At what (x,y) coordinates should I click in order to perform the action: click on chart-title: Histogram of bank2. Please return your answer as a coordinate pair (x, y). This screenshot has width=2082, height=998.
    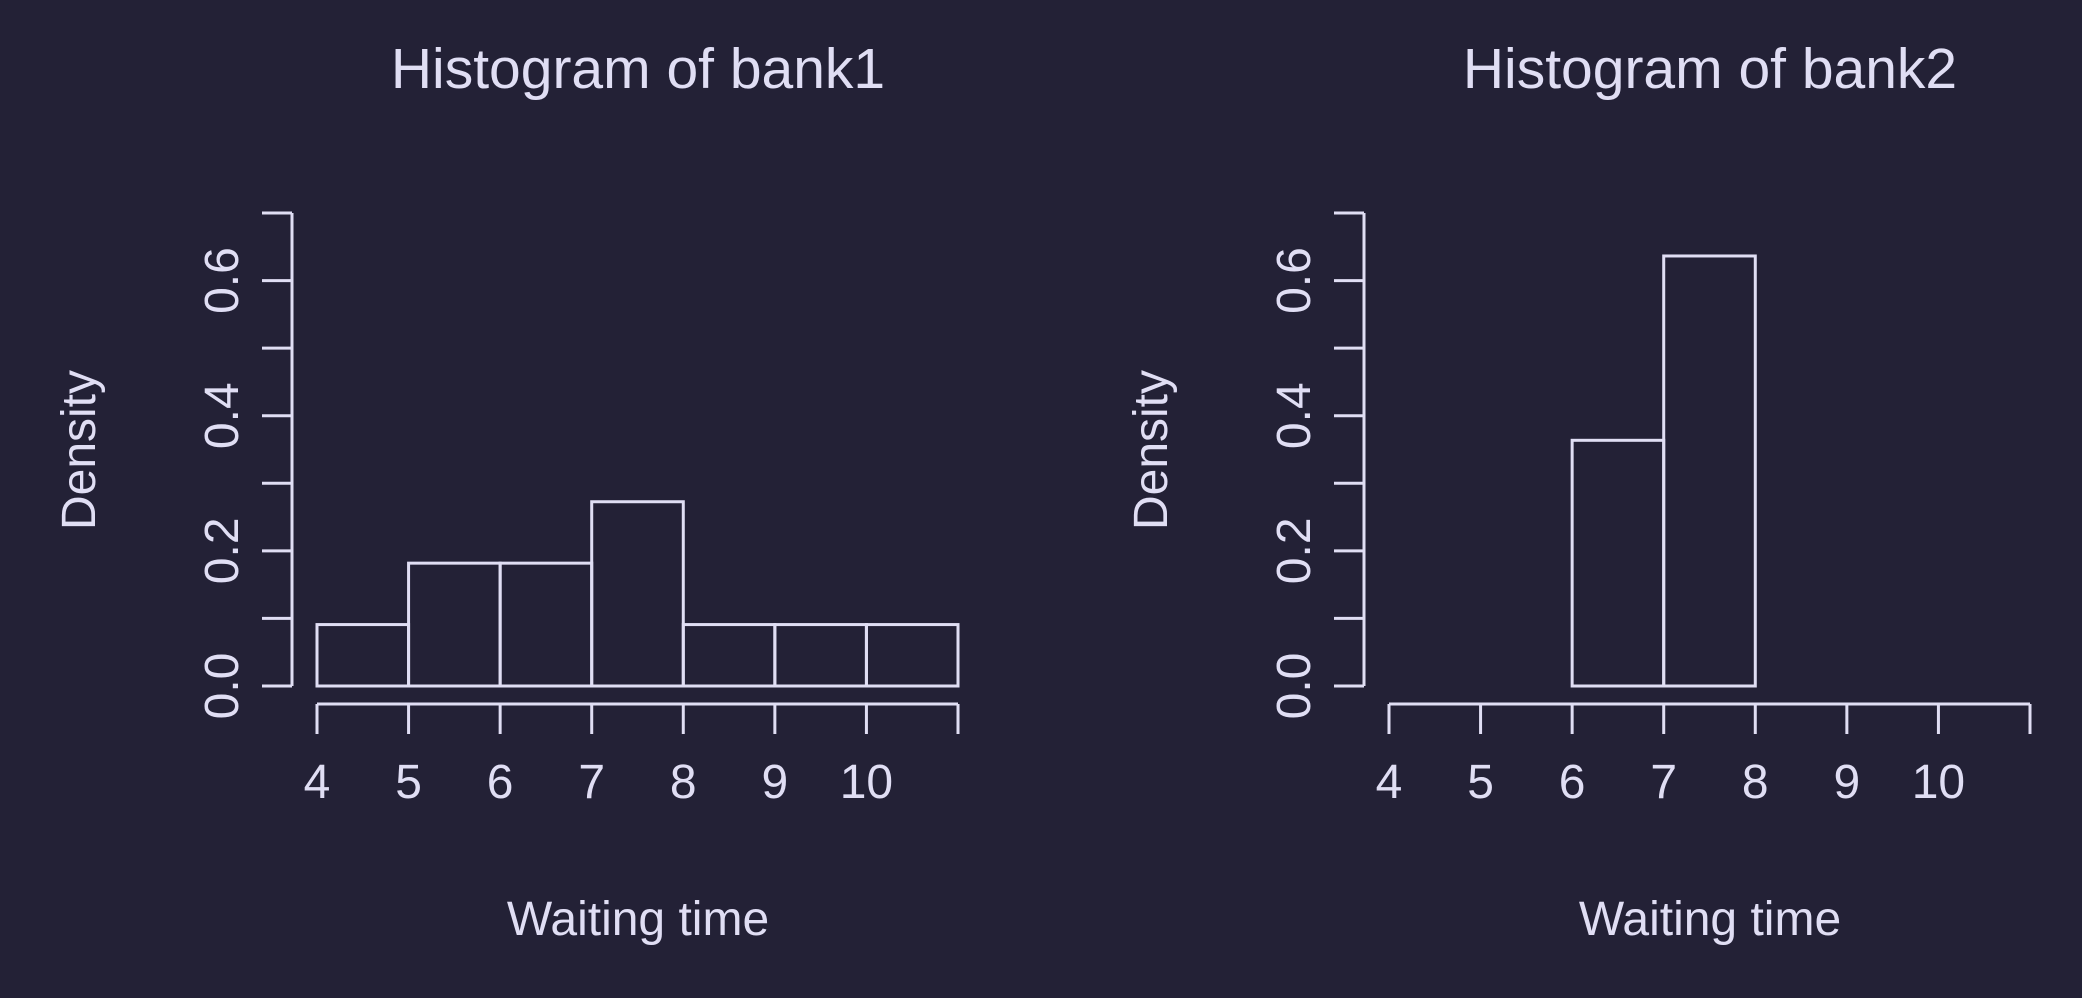
    Looking at the image, I should click on (1710, 69).